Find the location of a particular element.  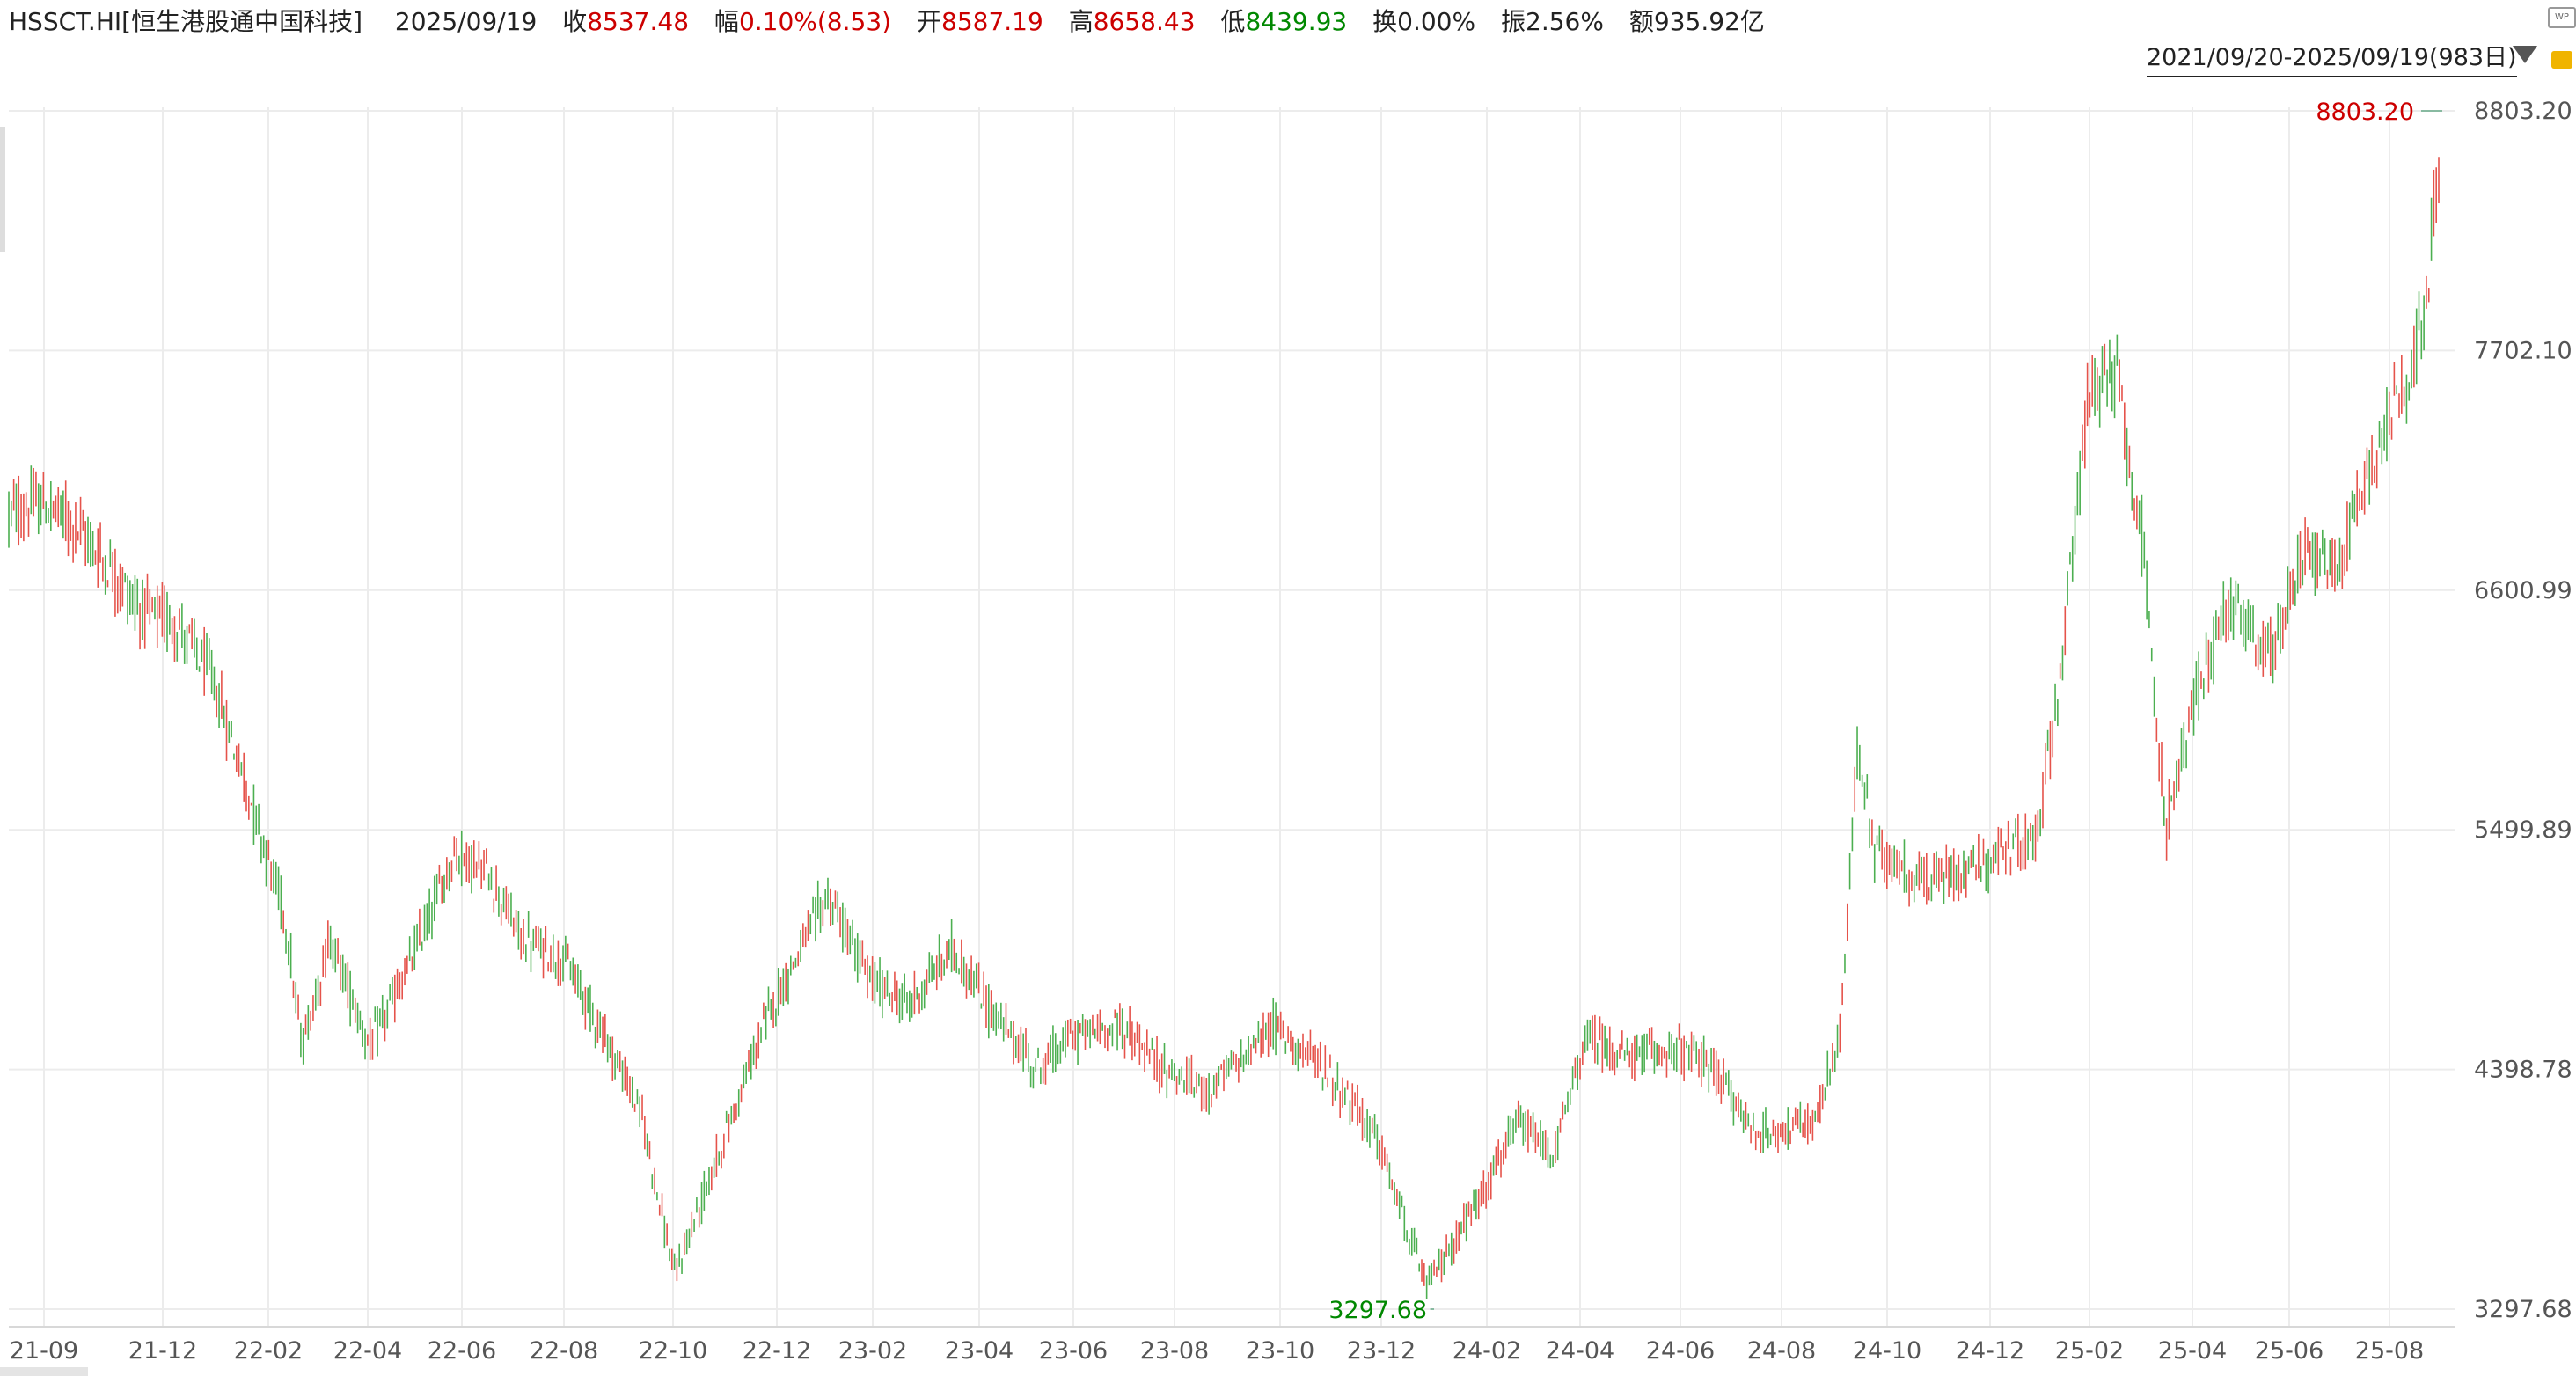

open-label: 开 is located at coordinates (929, 21).